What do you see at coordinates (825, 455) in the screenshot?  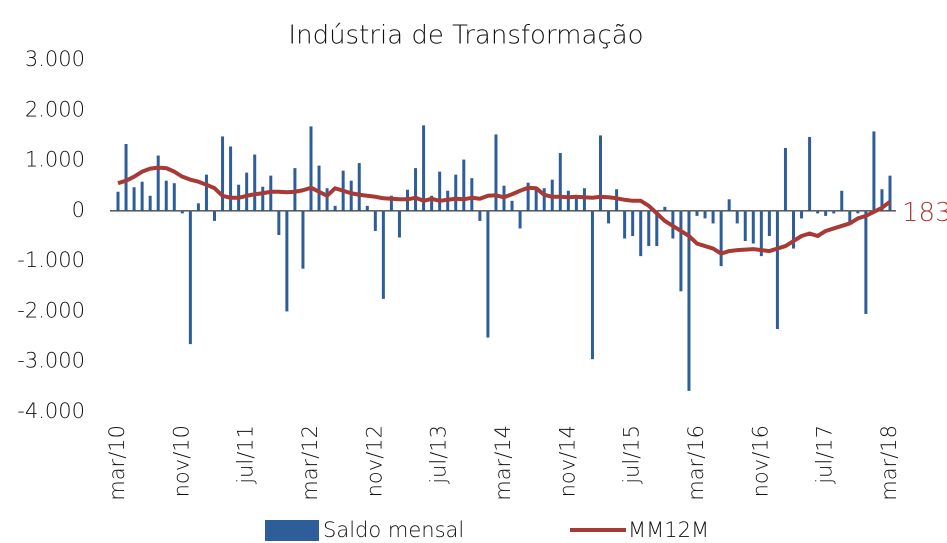 I see `x-tick-label: jul/17` at bounding box center [825, 455].